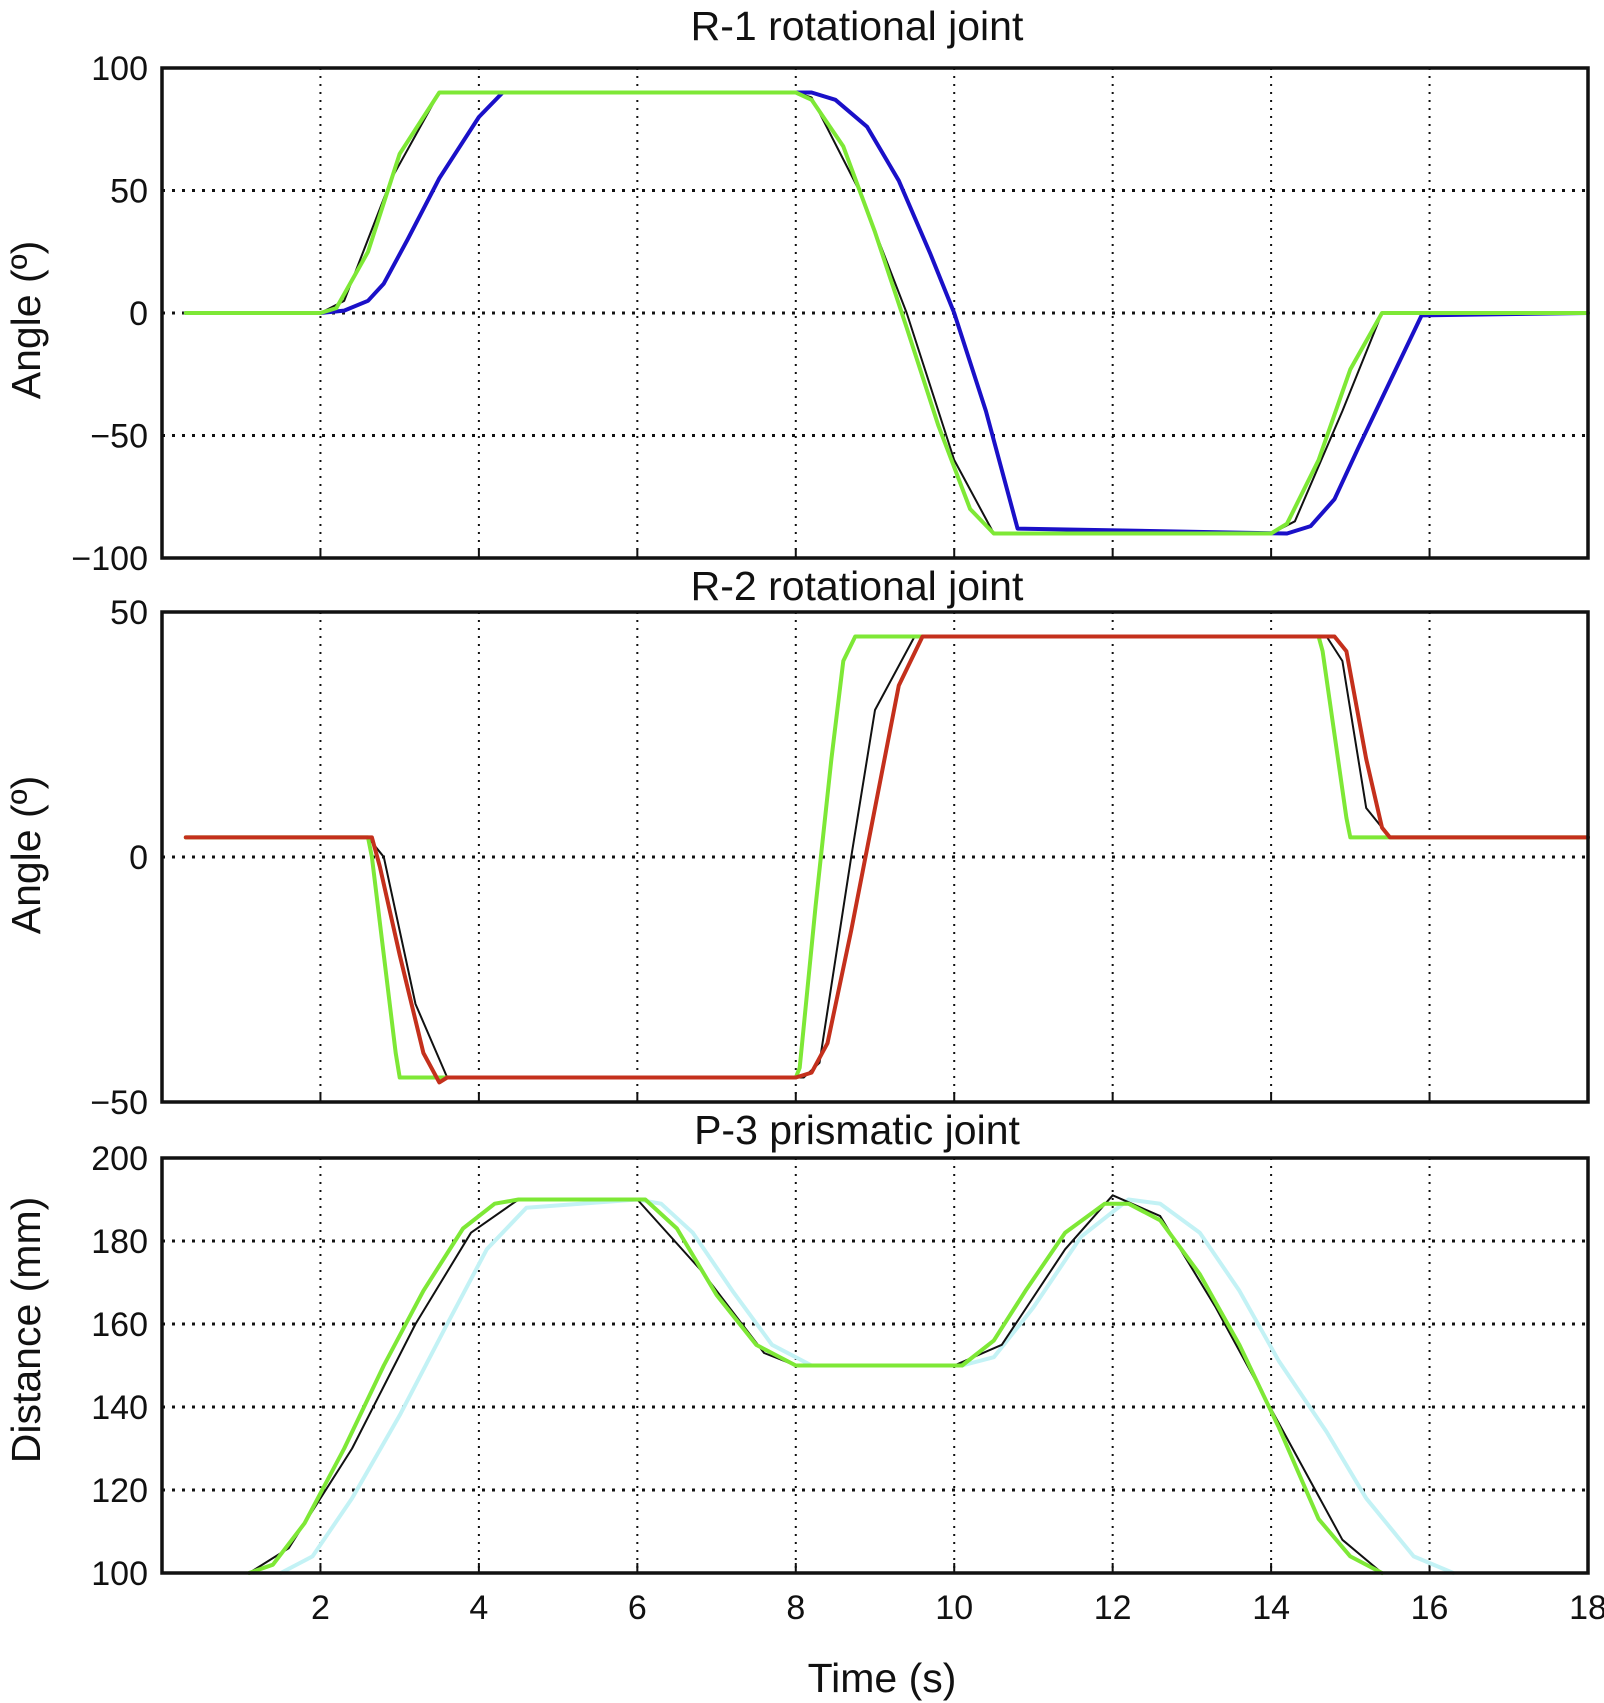  What do you see at coordinates (478, 1608) in the screenshot?
I see `x-tick-label-4: 4` at bounding box center [478, 1608].